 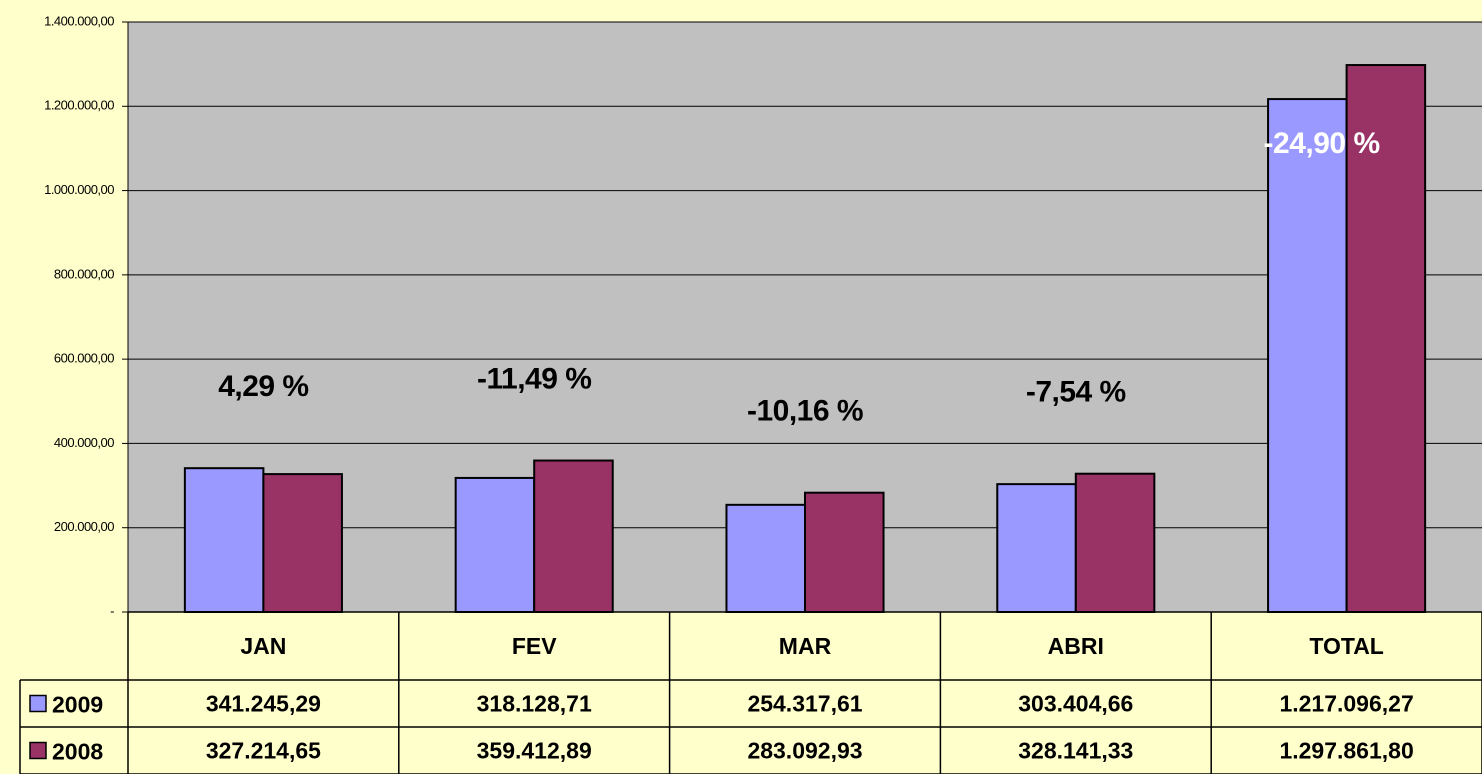 I want to click on y-tick-label: -, so click(x=112, y=610).